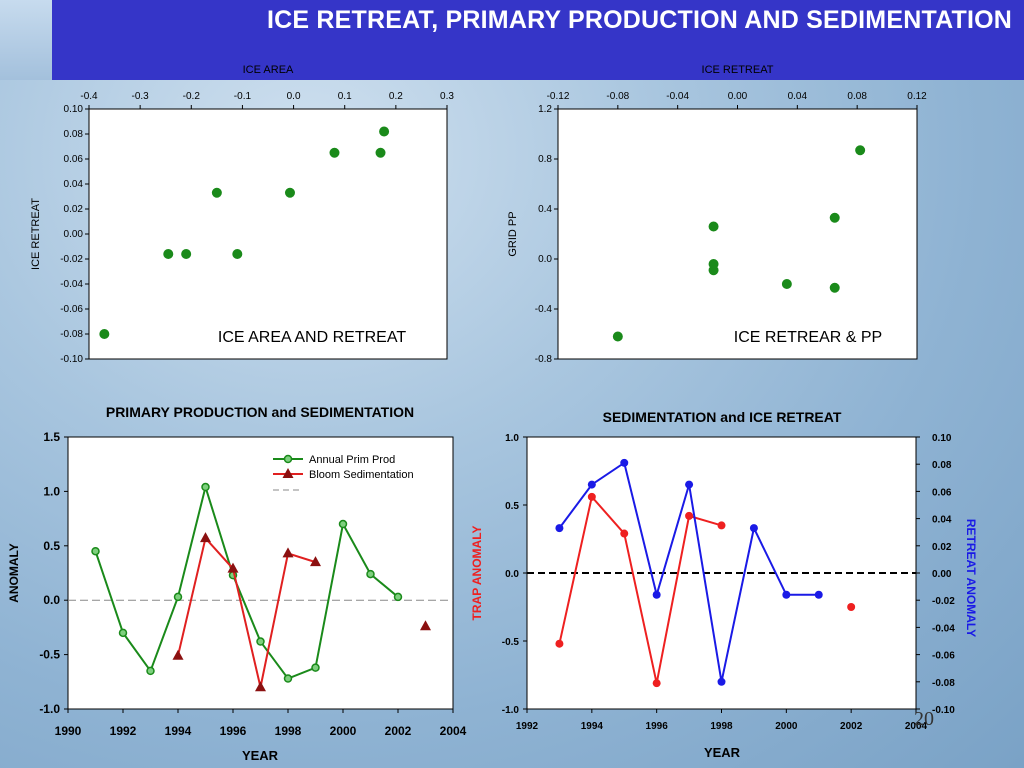  Describe the element at coordinates (943, 710) in the screenshot. I see `y-tick-label-right: -0.10` at that location.